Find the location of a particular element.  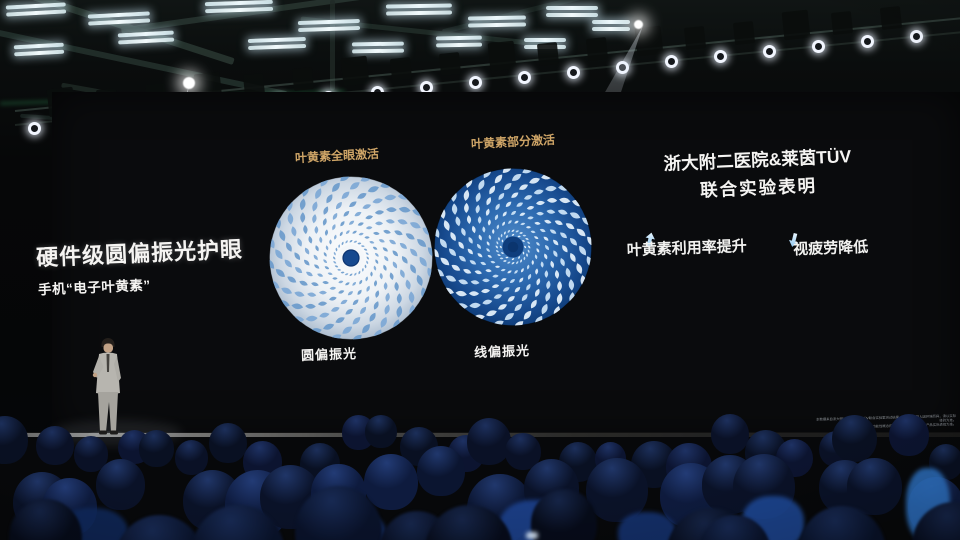

stat-value: 16% is located at coordinates (831, 254).